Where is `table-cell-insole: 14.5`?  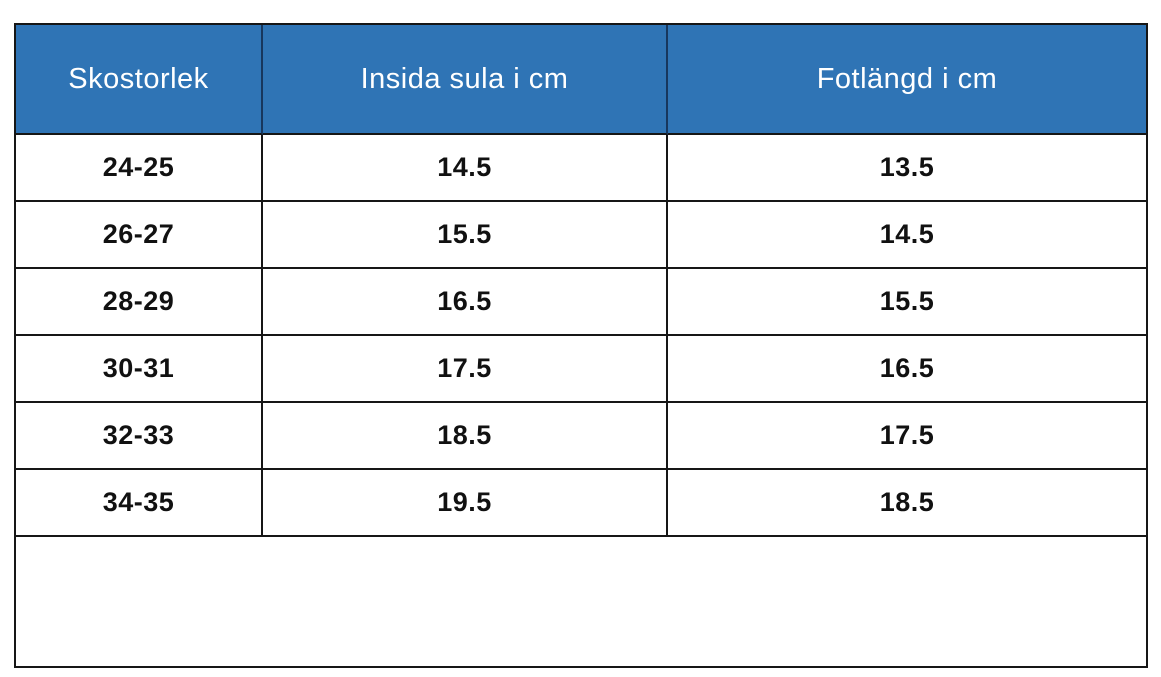 table-cell-insole: 14.5 is located at coordinates (465, 168).